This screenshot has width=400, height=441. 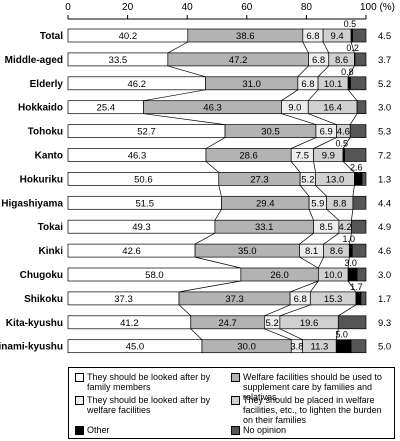 What do you see at coordinates (245, 36) in the screenshot?
I see `data-label: 38.6` at bounding box center [245, 36].